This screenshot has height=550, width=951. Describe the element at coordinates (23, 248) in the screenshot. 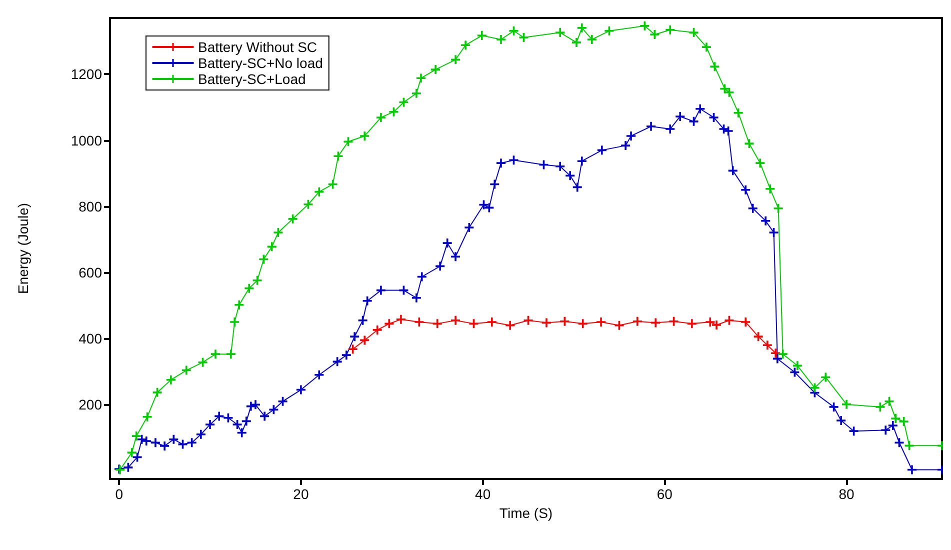

I see `y-axis-title: Energy (Joule)` at that location.